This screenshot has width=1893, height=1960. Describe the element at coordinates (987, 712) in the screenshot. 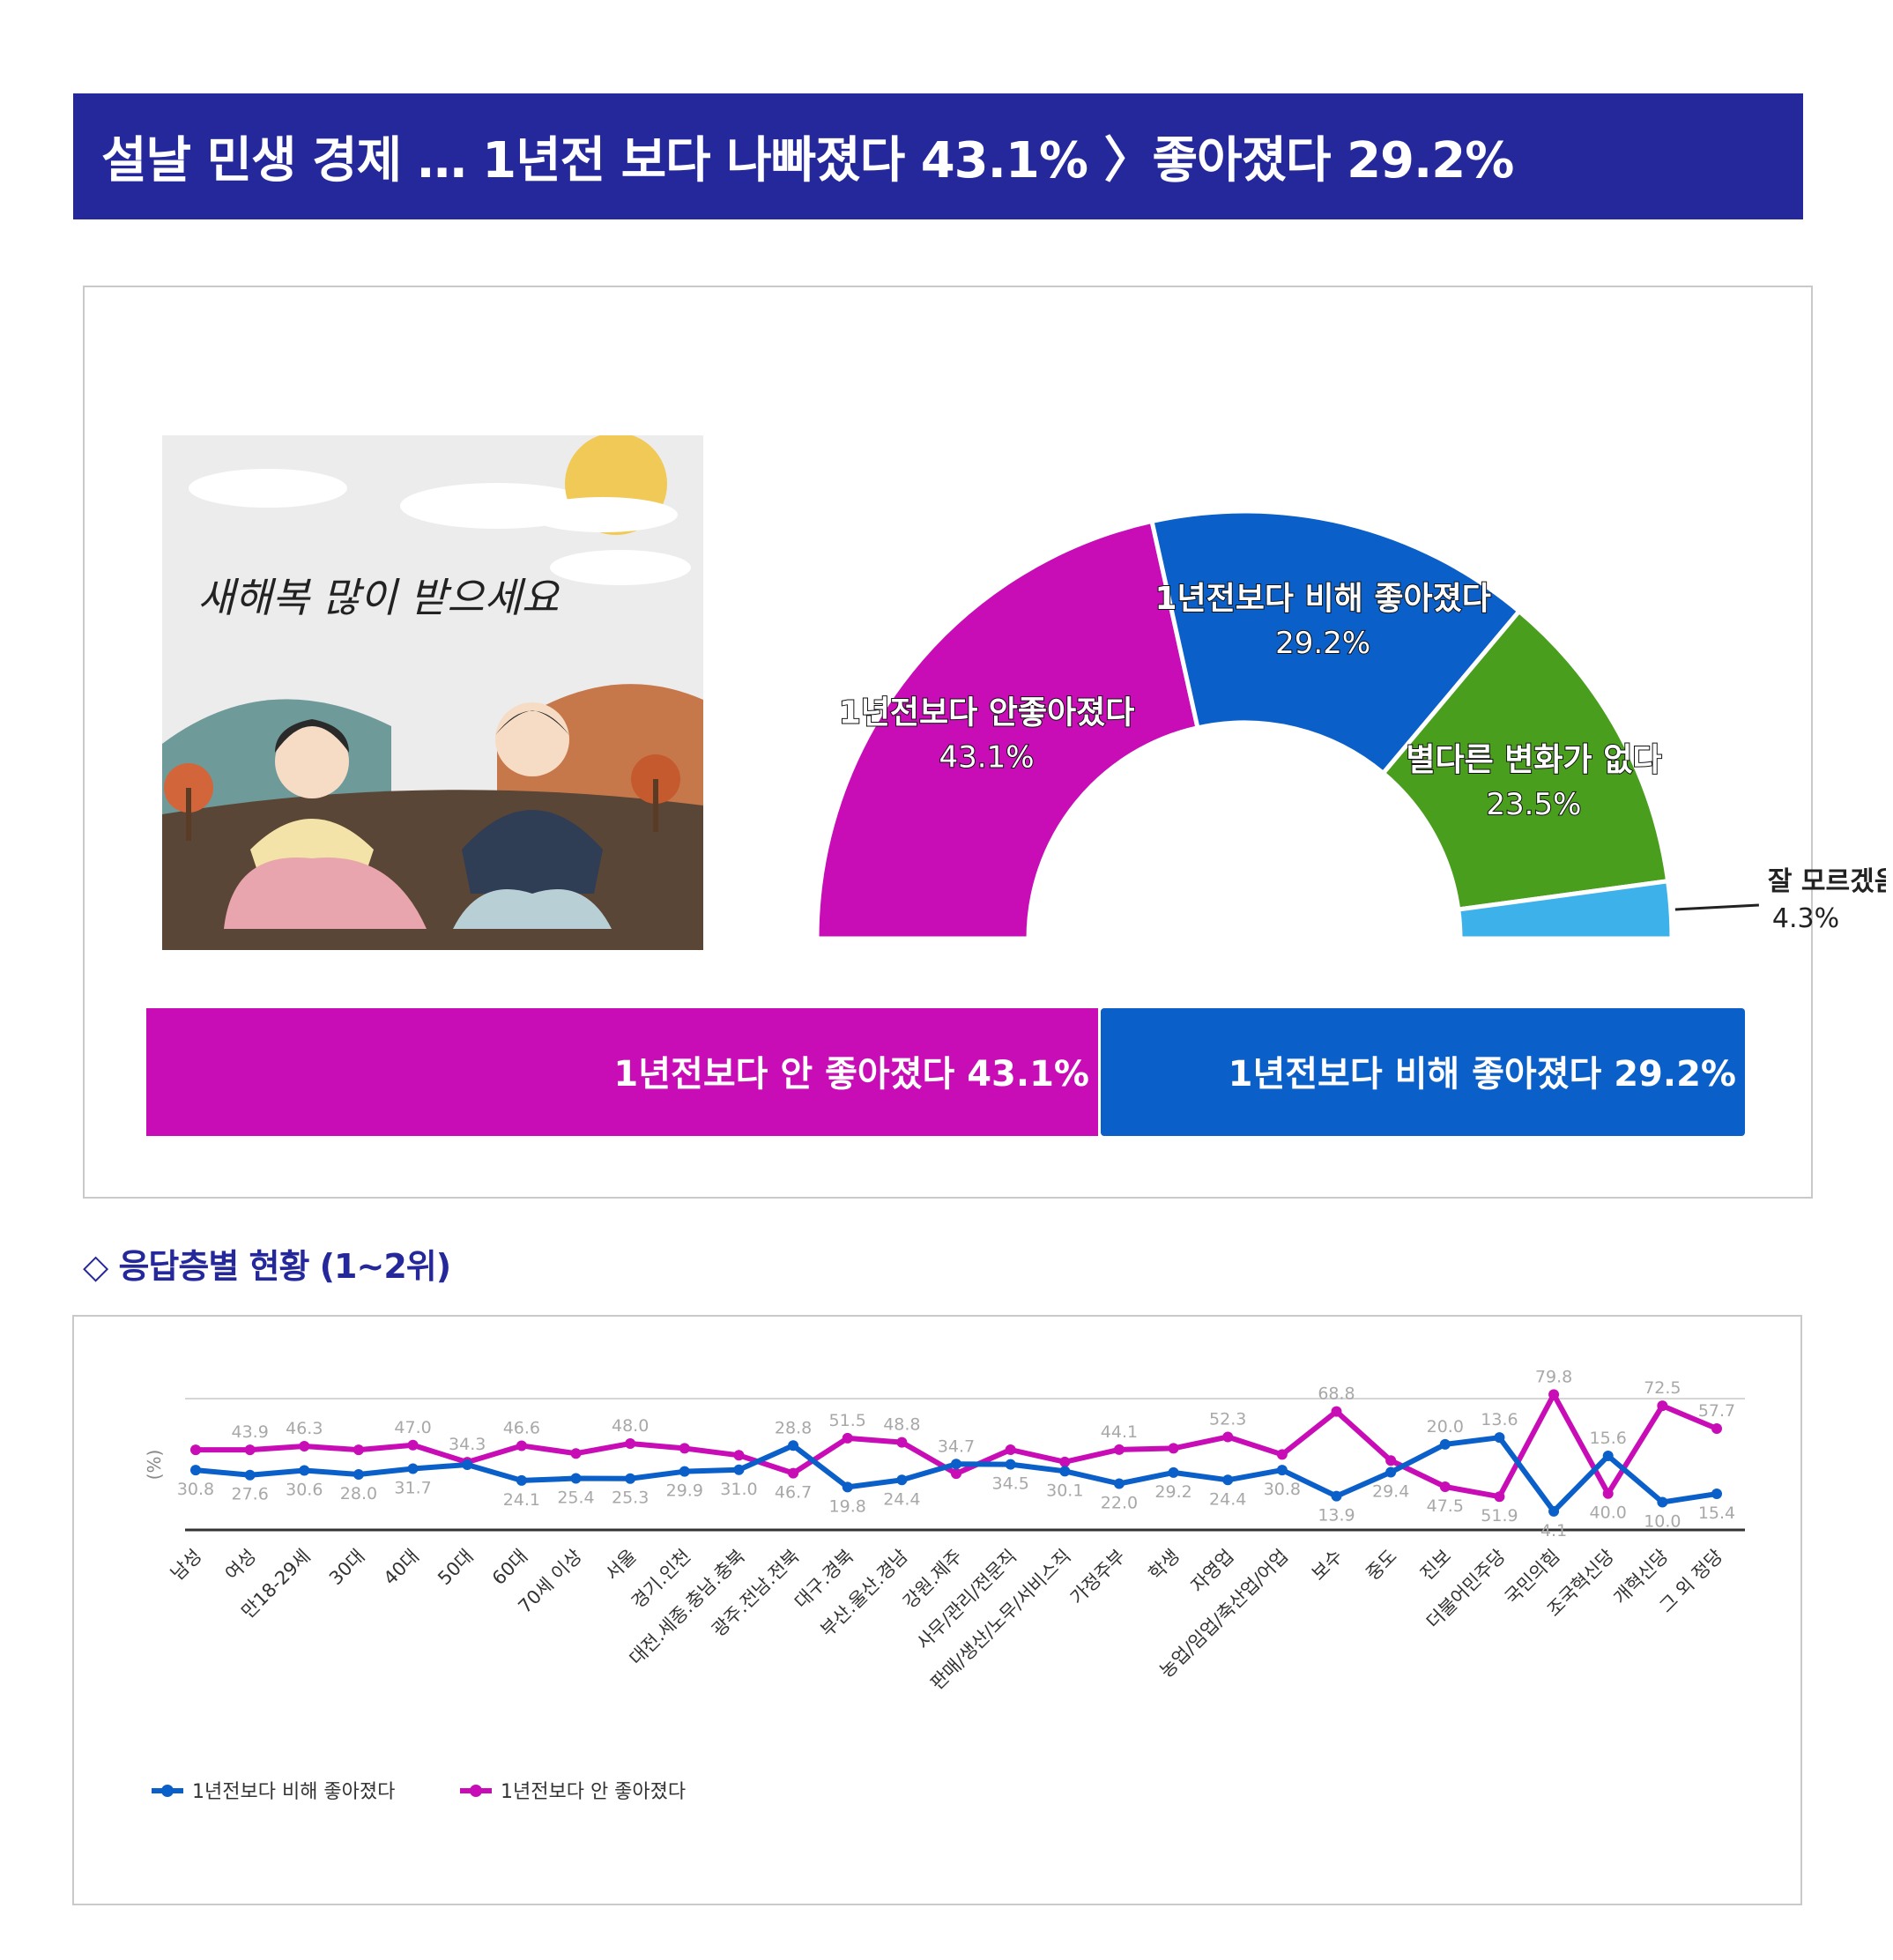

I see `donut-slice-label: 1년전보다 안좋아졌다` at that location.